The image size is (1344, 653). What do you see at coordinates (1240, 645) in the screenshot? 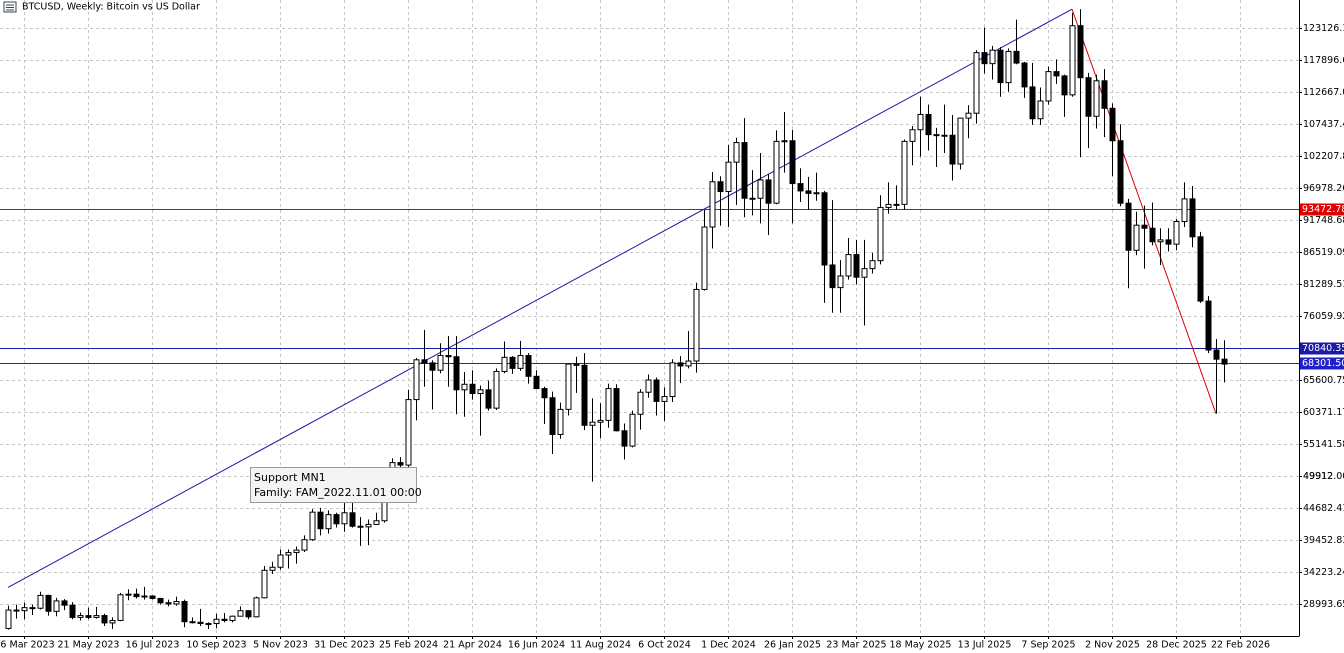
I see `x-tick-label: 22 Feb 2026` at bounding box center [1240, 645].